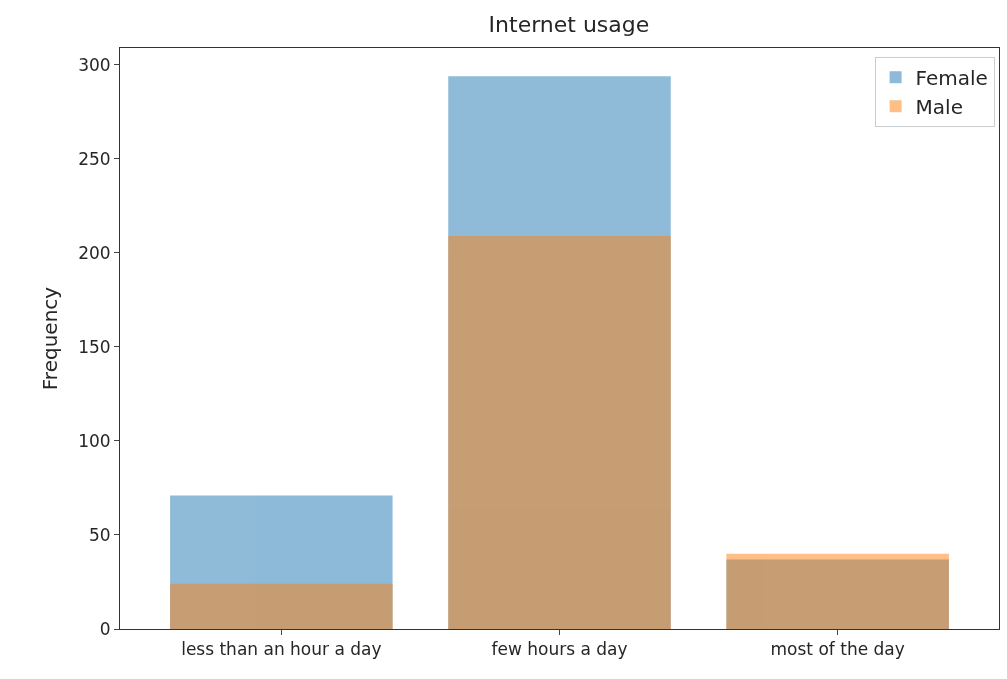 This screenshot has width=1007, height=679. I want to click on legend-label: Male, so click(939, 107).